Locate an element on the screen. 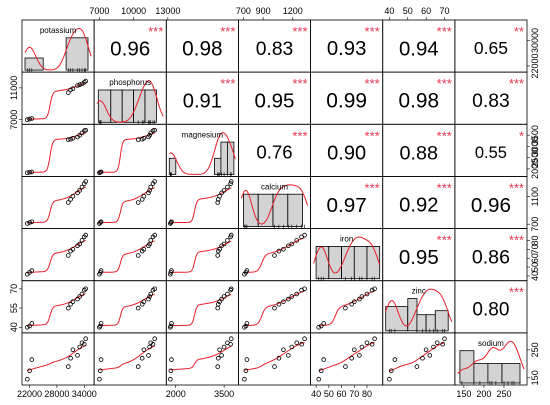  axis-right-potassium-label-1: 30000 is located at coordinates (535, 40).